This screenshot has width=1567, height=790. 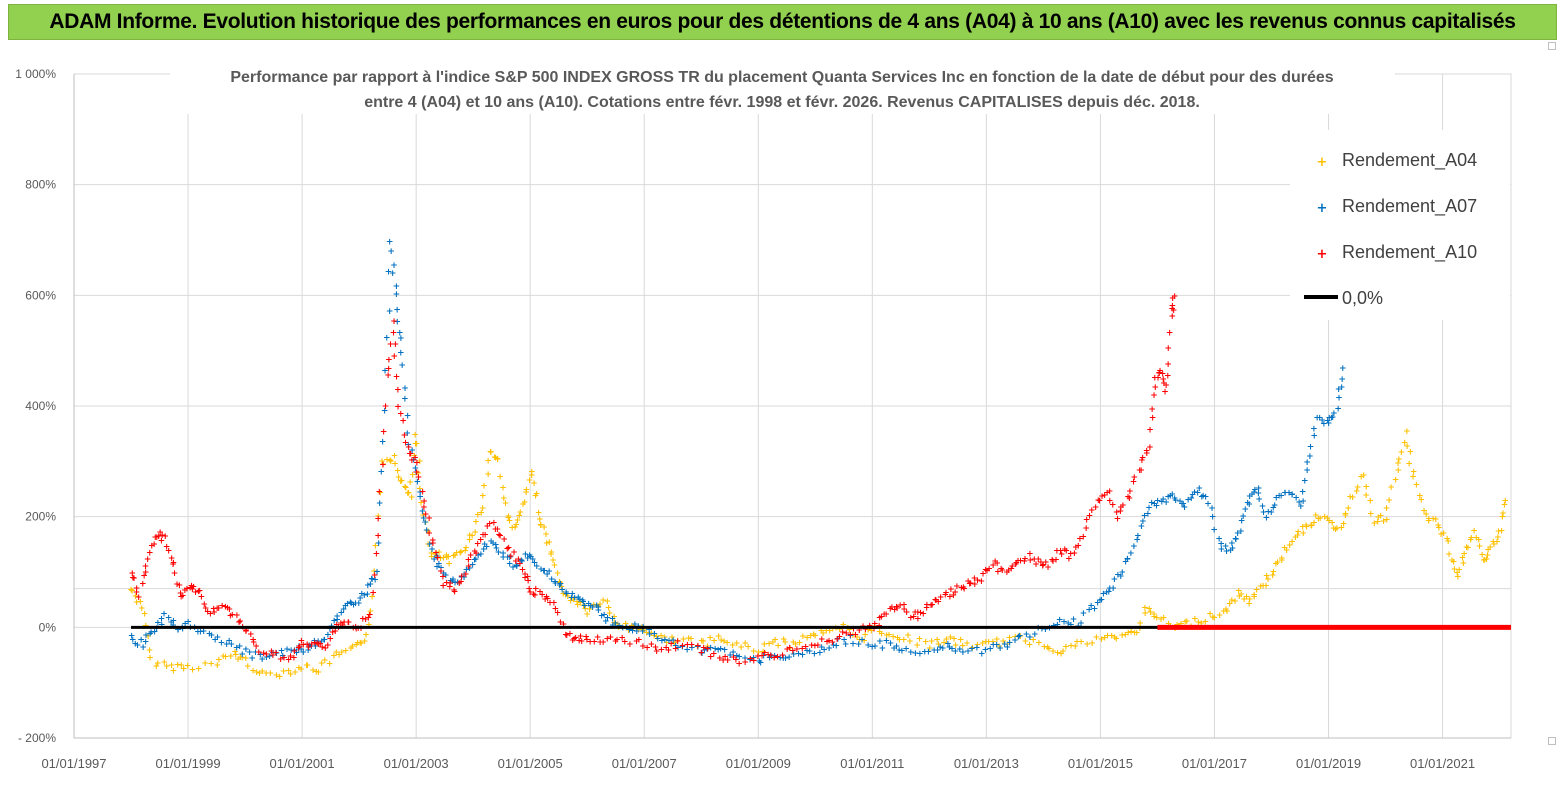 I want to click on resize-handle-top-right, so click(x=1552, y=46).